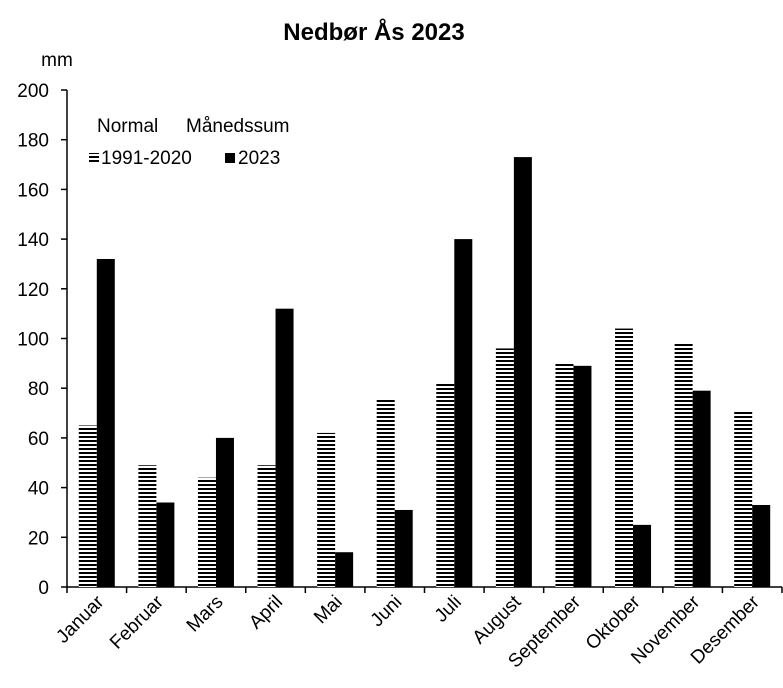 This screenshot has width=783, height=688. What do you see at coordinates (94, 158) in the screenshot?
I see `legend-swatch-normal` at bounding box center [94, 158].